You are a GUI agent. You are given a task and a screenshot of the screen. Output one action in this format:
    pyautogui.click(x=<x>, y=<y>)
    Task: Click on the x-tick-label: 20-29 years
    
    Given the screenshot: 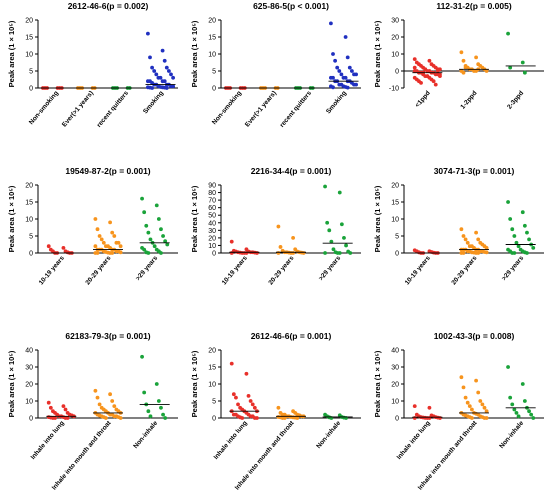 What is the action you would take?
    pyautogui.click(x=98, y=270)
    